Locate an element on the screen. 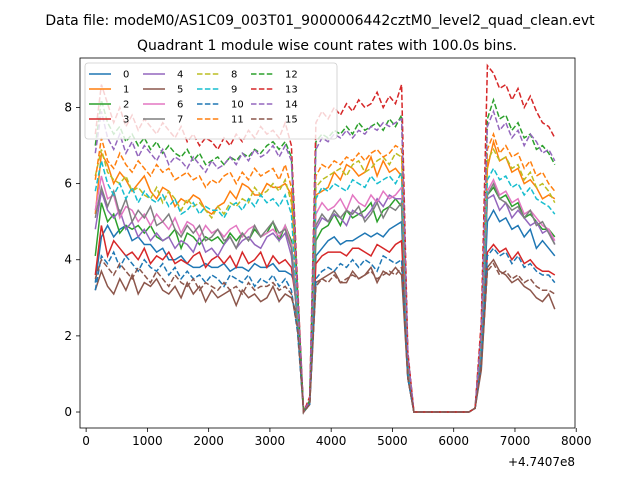 The width and height of the screenshot is (640, 480). x-tick-label: 2000 is located at coordinates (208, 441).